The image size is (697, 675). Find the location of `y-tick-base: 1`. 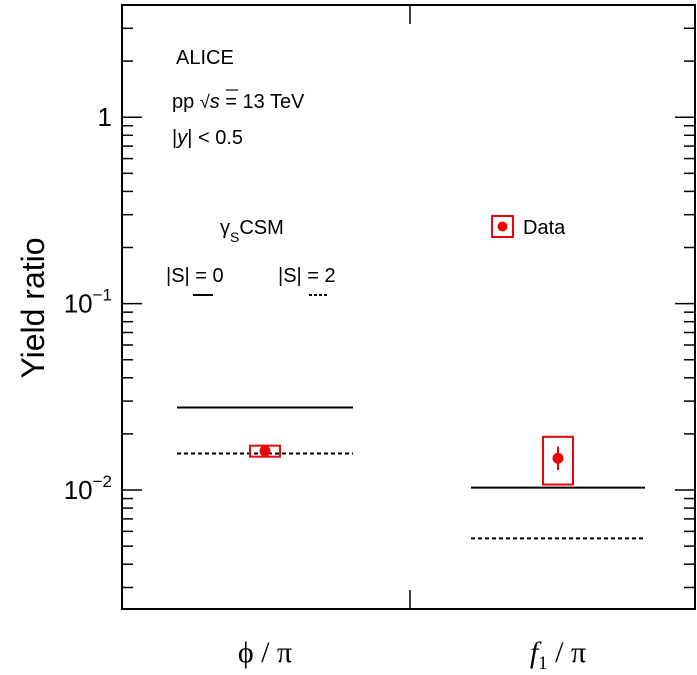

y-tick-base: 1 is located at coordinates (105, 117).